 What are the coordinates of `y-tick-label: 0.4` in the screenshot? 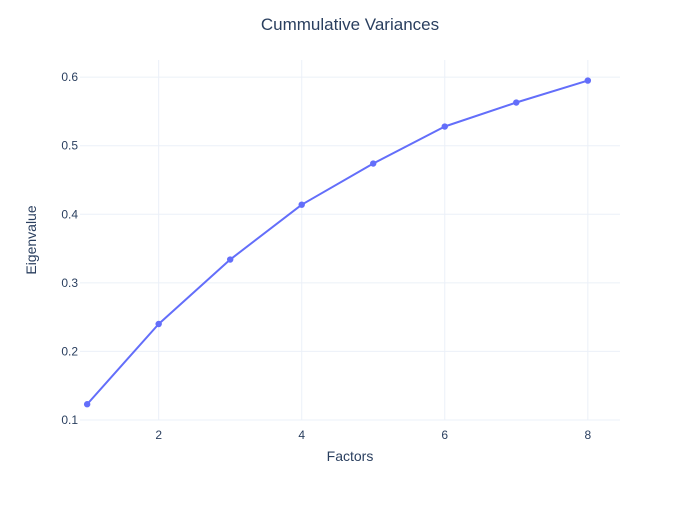 It's located at (69, 214).